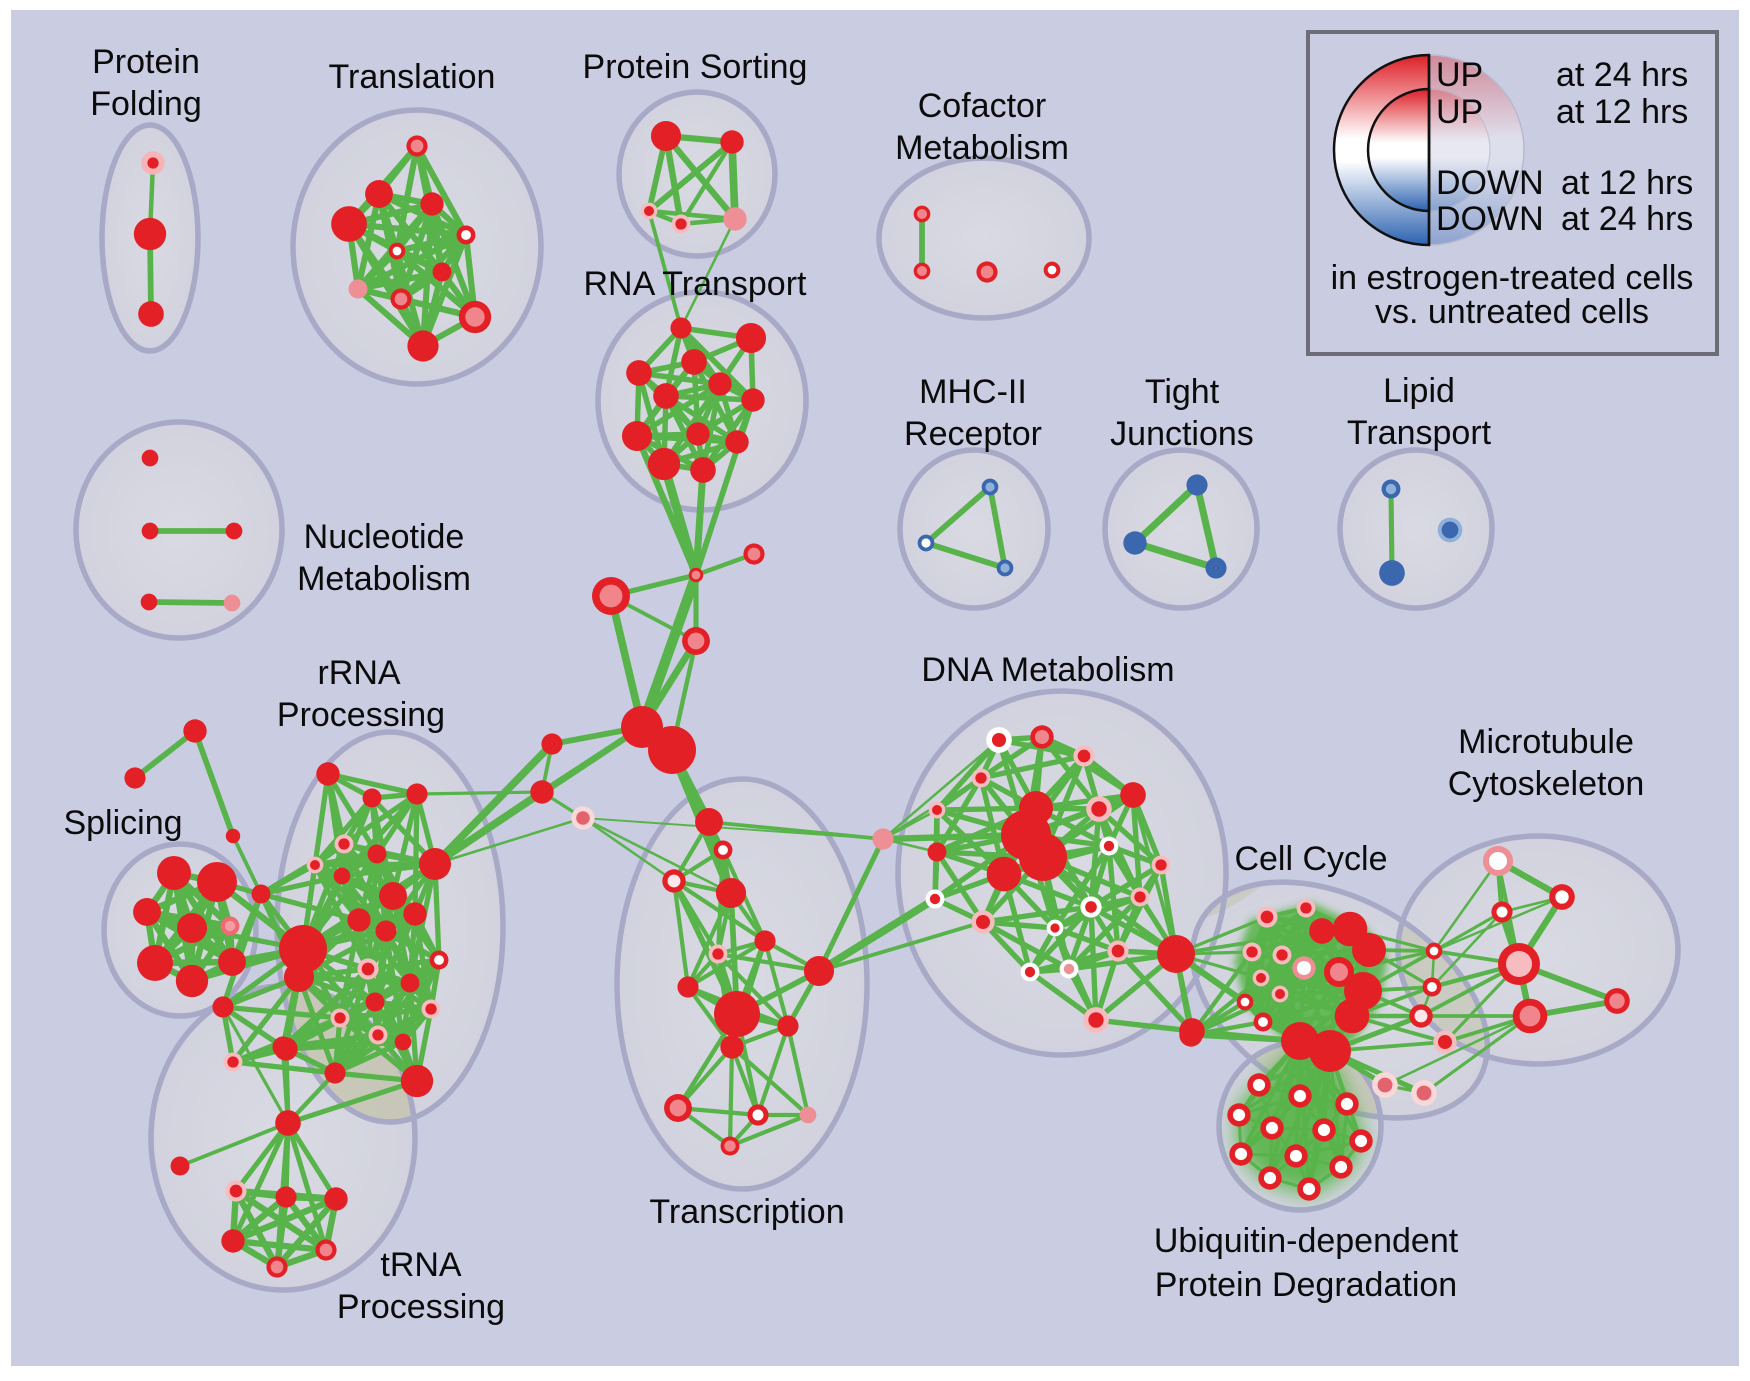 This screenshot has height=1381, width=1750. I want to click on svg-text: Cell Cycle, so click(1310, 859).